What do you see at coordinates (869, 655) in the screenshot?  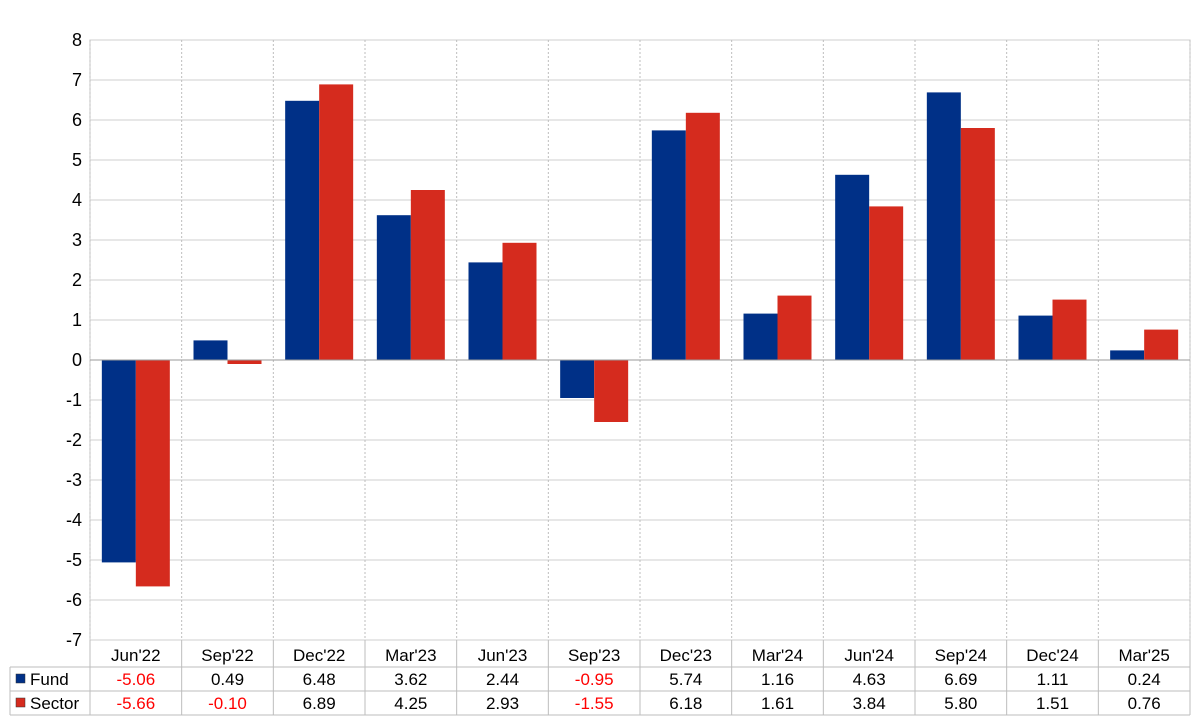 I see `x-tick-label: Jun'24` at bounding box center [869, 655].